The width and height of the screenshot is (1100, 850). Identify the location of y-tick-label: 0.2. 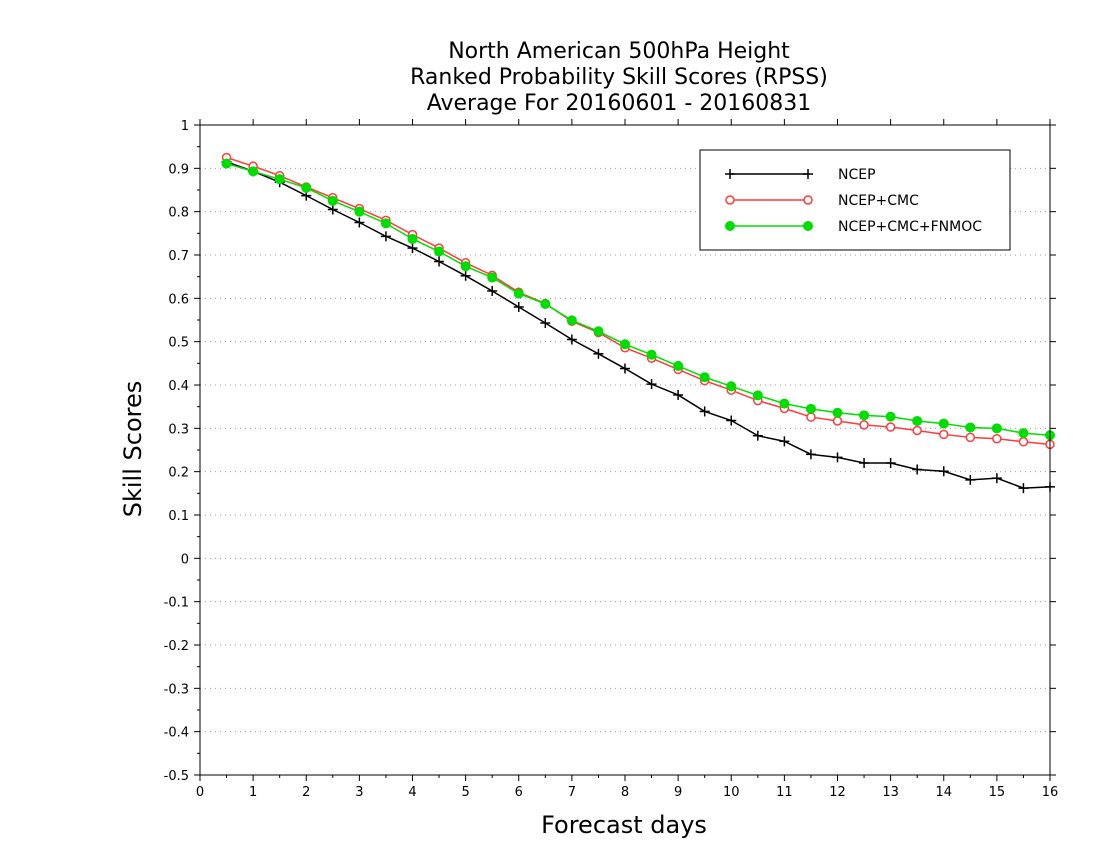
(178, 473).